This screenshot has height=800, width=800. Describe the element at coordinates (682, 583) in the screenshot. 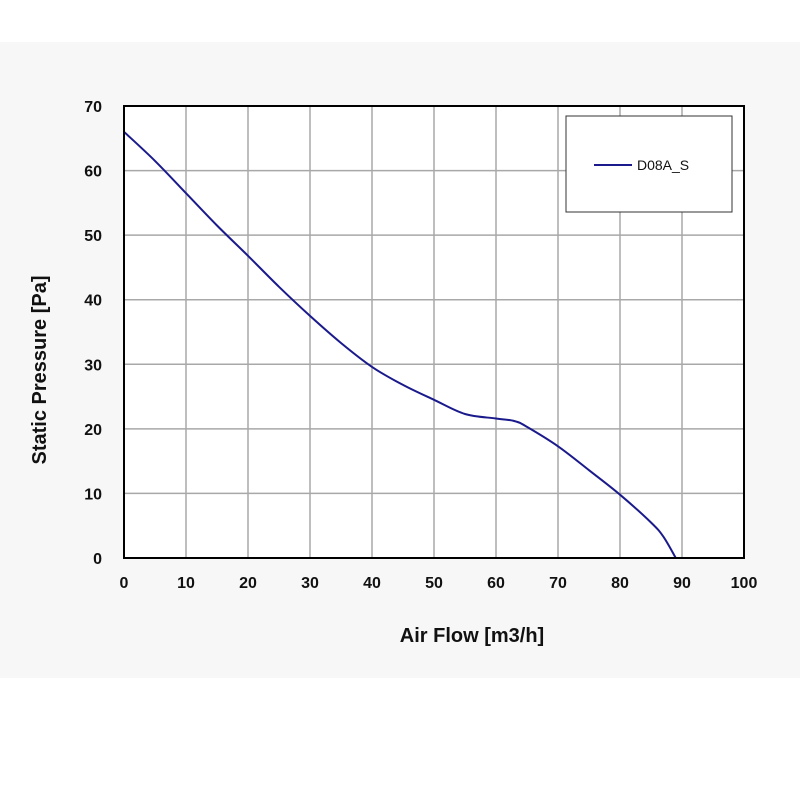

I see `x-tick-label: 90` at that location.